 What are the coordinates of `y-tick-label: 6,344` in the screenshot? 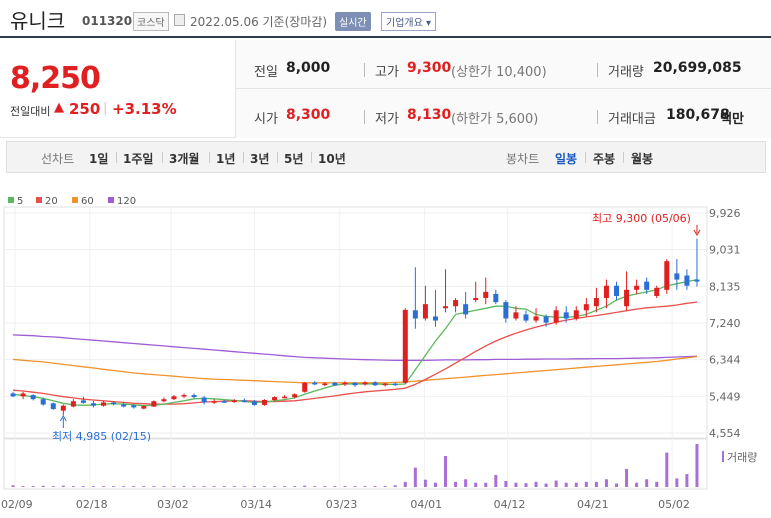 It's located at (725, 360).